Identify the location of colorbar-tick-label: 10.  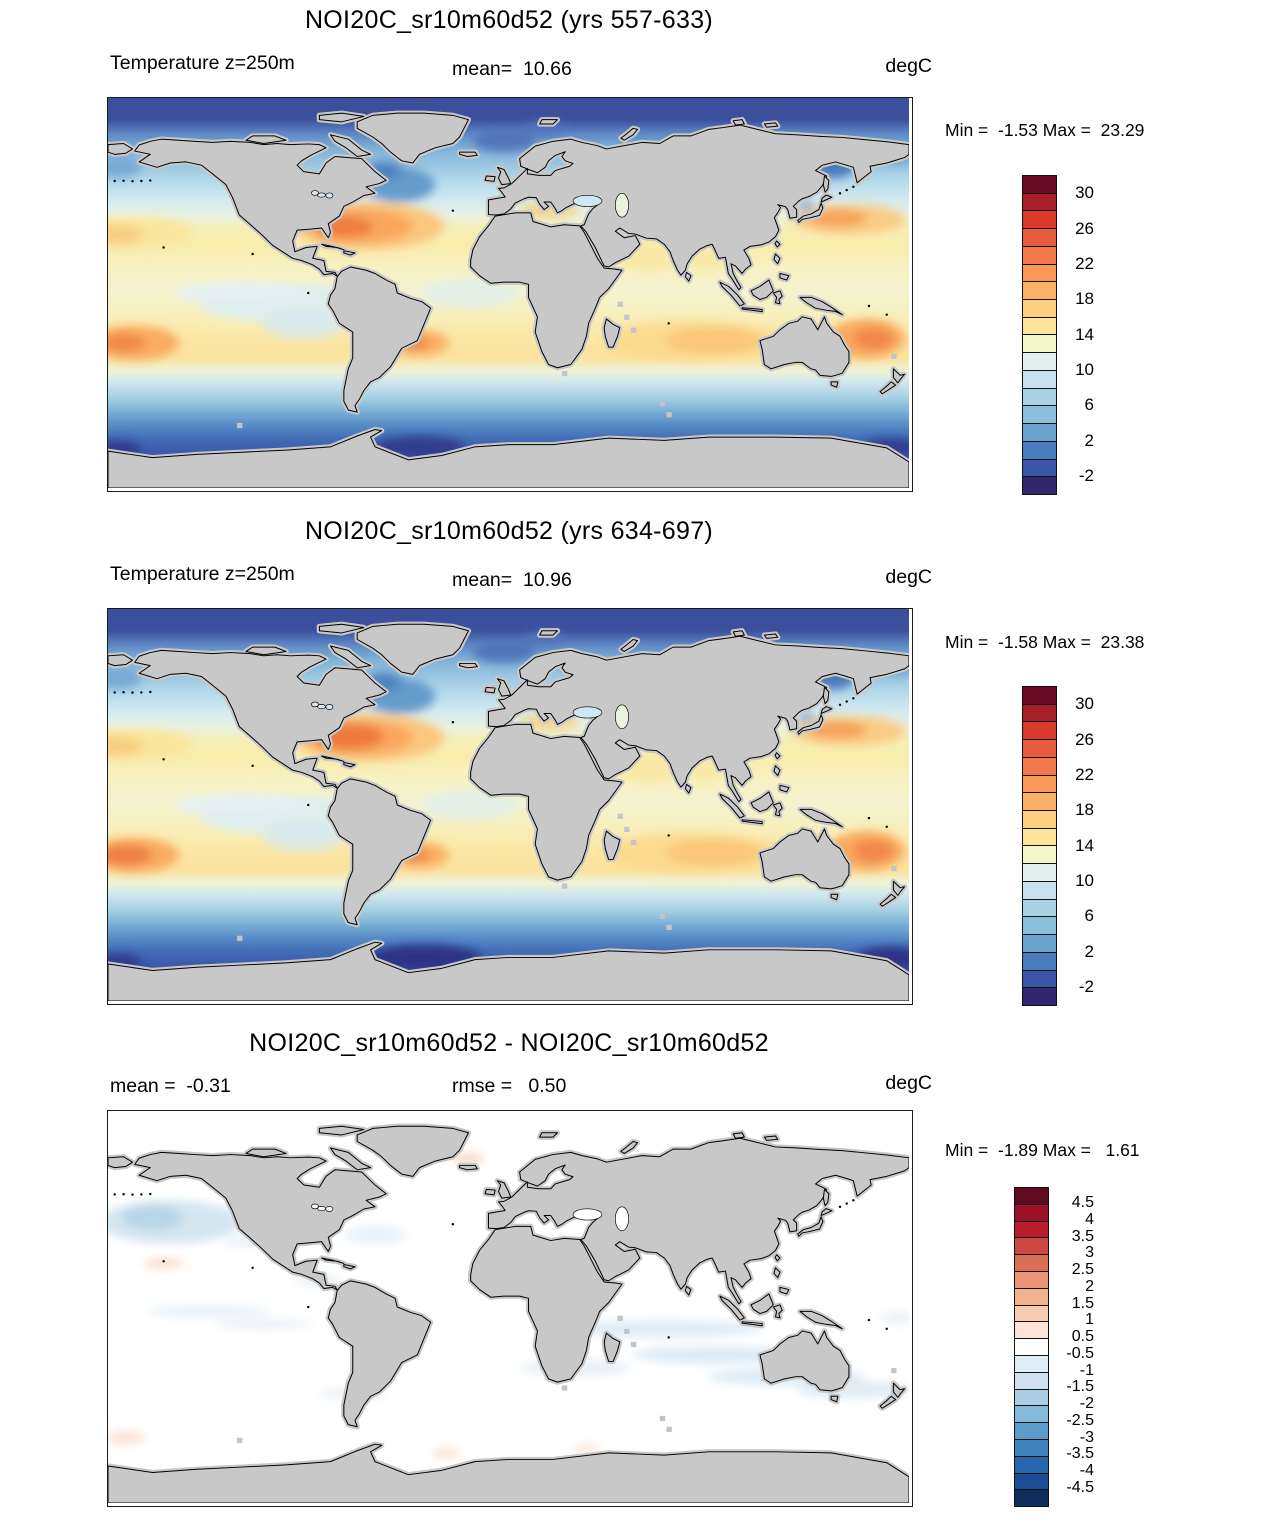
(1084, 369).